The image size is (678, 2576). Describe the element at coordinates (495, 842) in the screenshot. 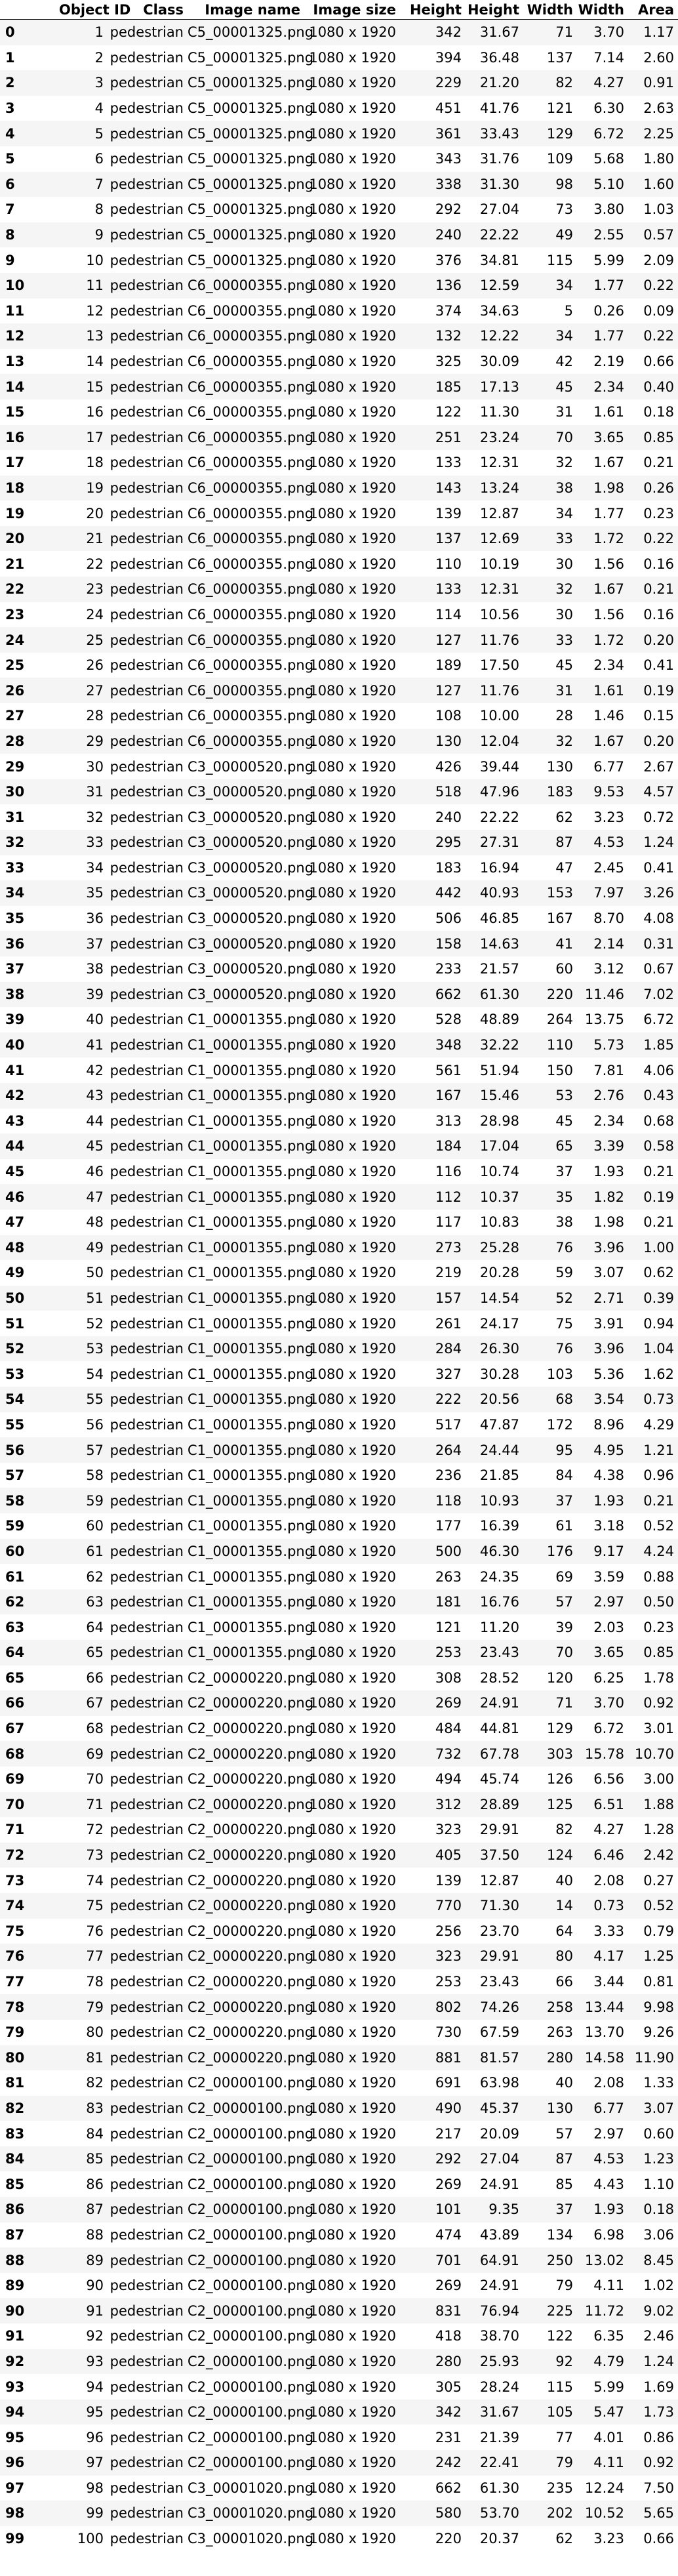

I see `table-cell-height-pct: 27.31` at that location.